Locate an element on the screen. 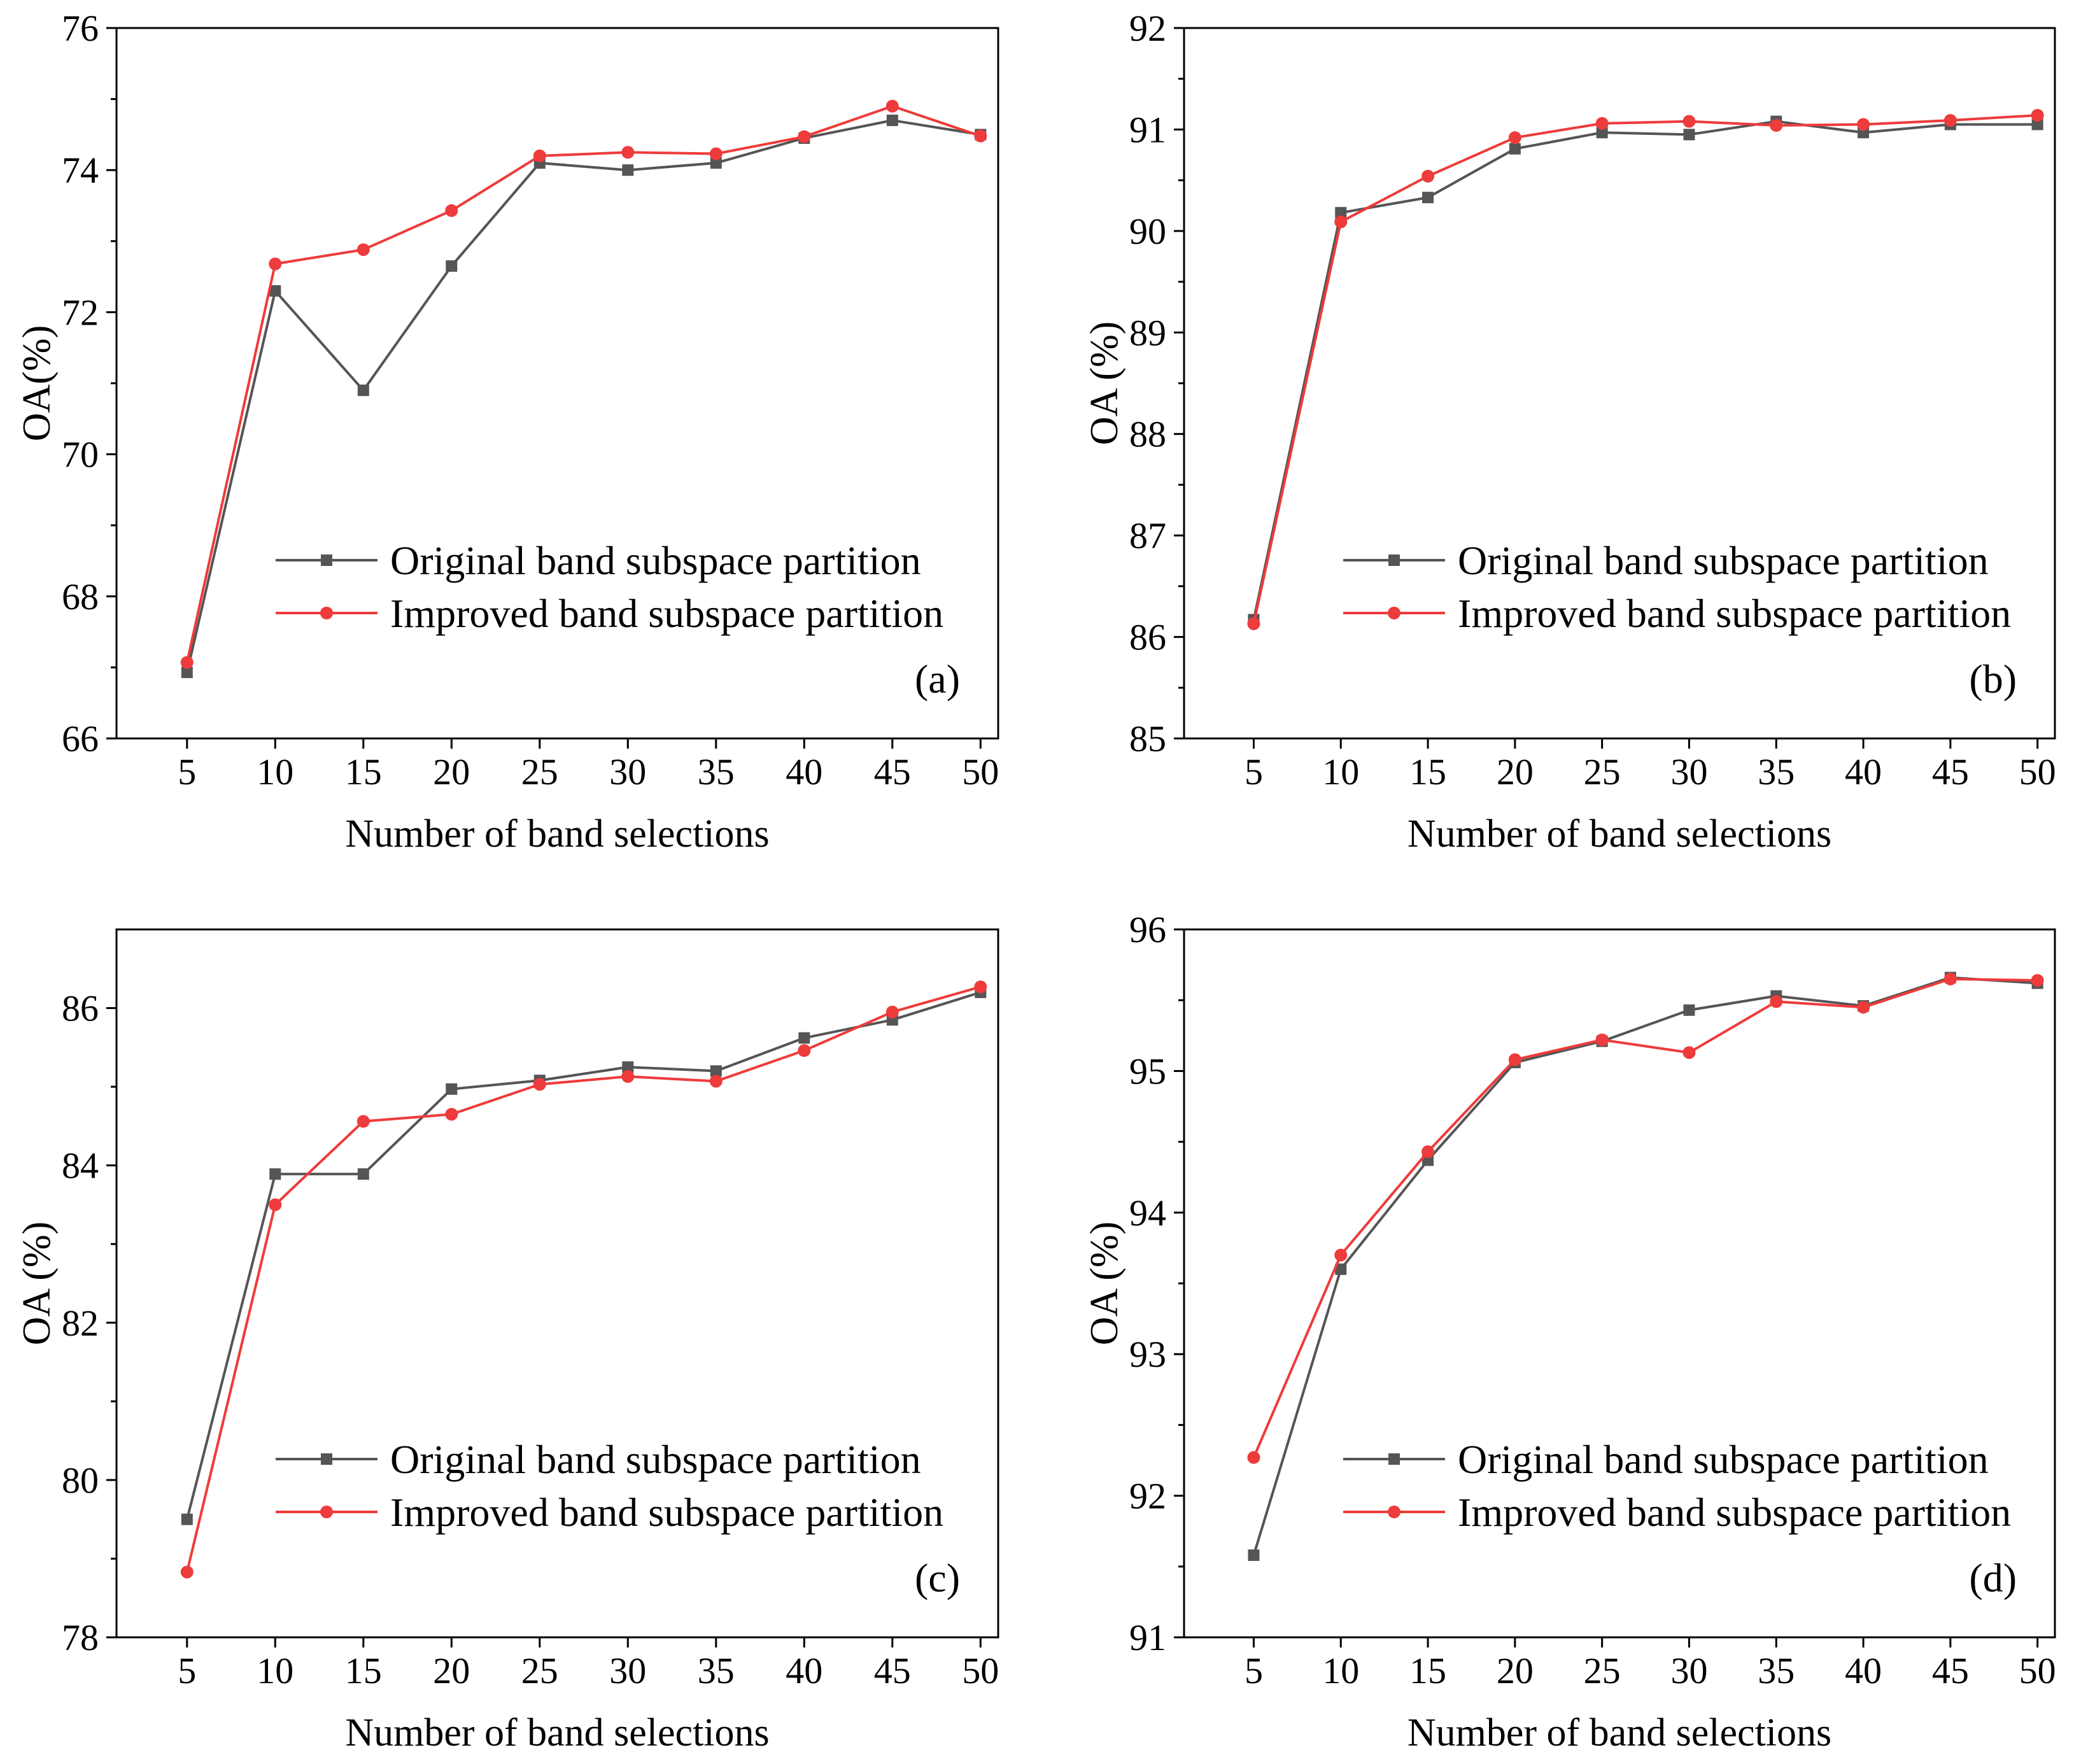 This screenshot has height=1764, width=2074. y-tick-label: 78 is located at coordinates (81, 1638).